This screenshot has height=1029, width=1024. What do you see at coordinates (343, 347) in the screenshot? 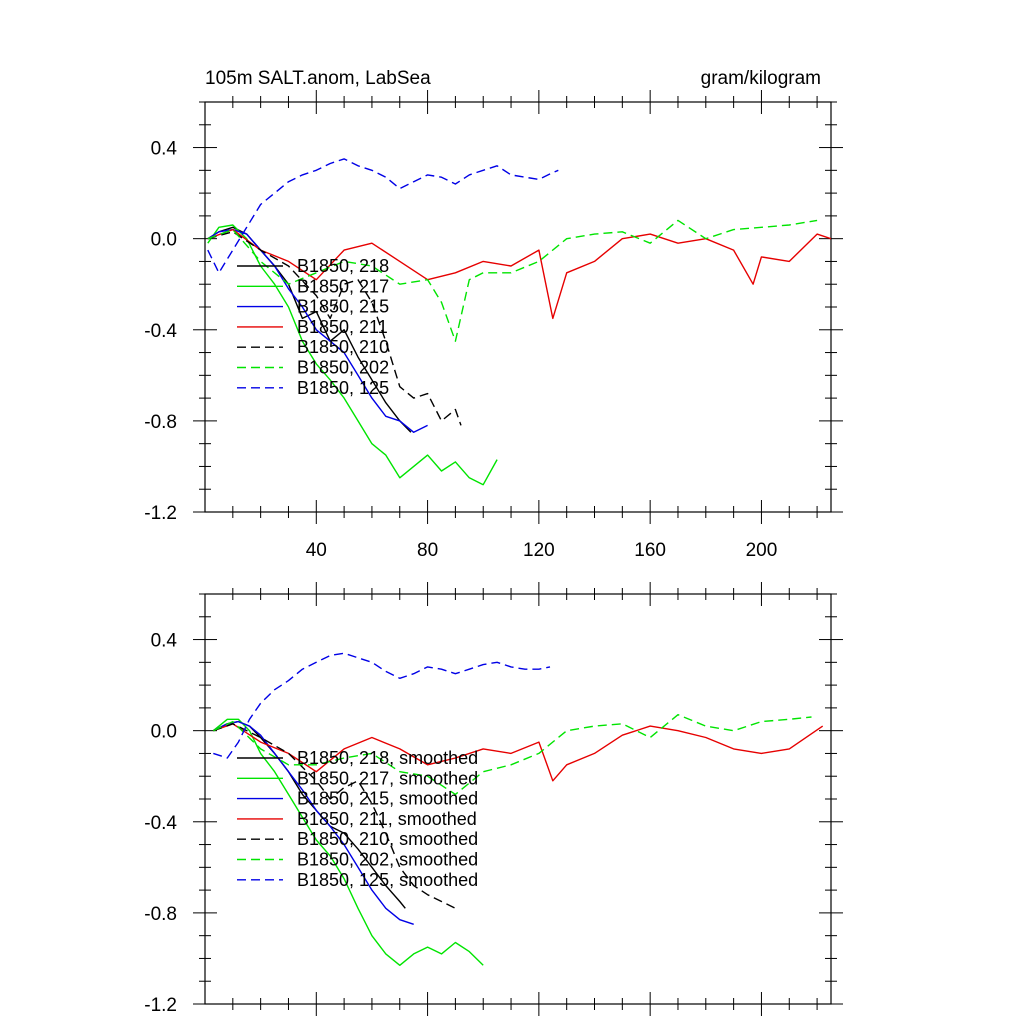
I see `legend-label: B1850, 210` at bounding box center [343, 347].